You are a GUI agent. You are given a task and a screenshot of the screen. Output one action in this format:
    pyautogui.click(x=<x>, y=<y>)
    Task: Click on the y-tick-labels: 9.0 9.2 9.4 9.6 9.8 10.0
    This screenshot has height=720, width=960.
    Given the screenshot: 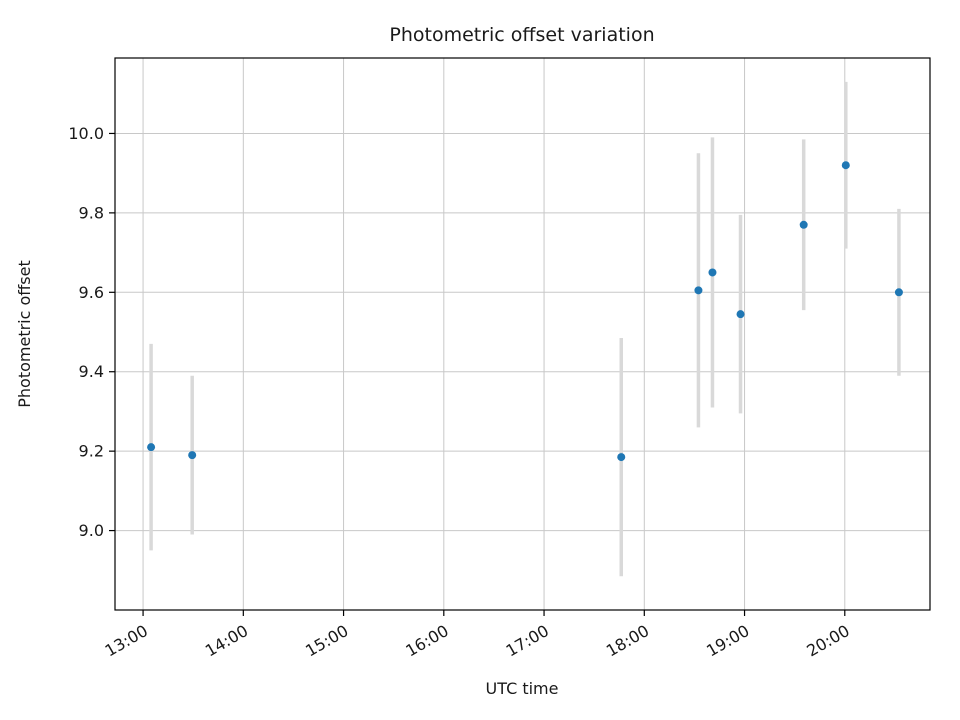 What is the action you would take?
    pyautogui.click(x=86, y=332)
    